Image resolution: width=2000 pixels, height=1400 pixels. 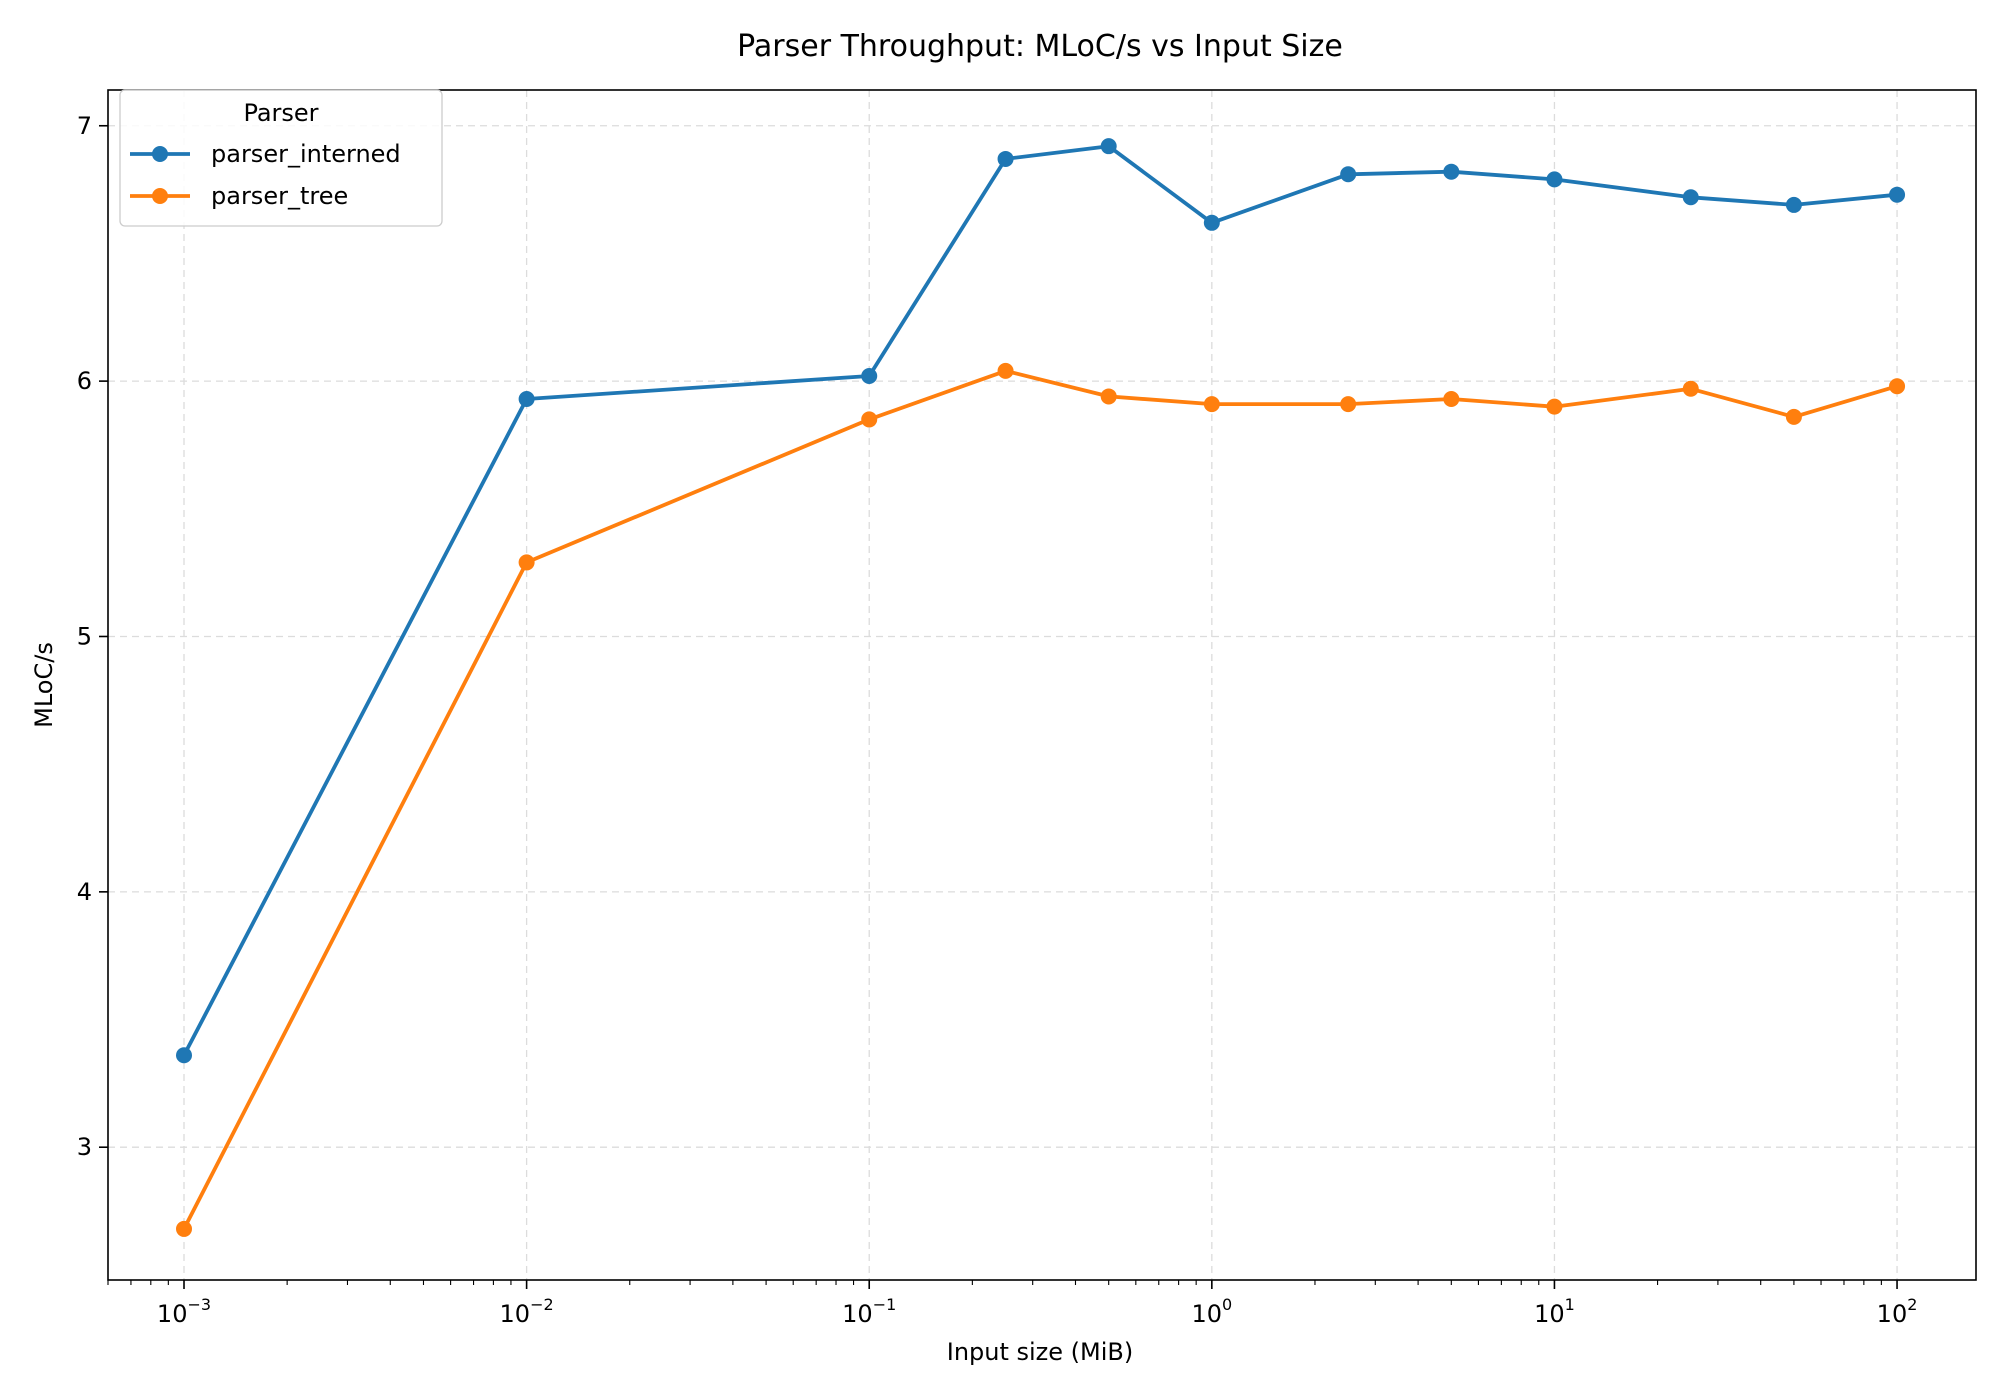 I want to click on x-tick-label-exponent: 1, so click(x=1570, y=1304).